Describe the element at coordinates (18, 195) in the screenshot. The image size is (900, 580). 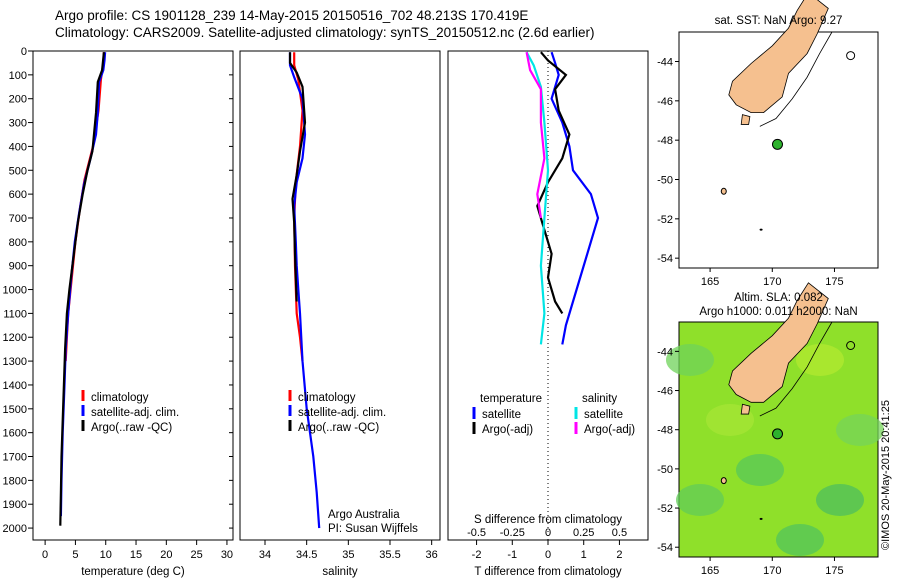
I see `depth-tick-label: 600` at that location.